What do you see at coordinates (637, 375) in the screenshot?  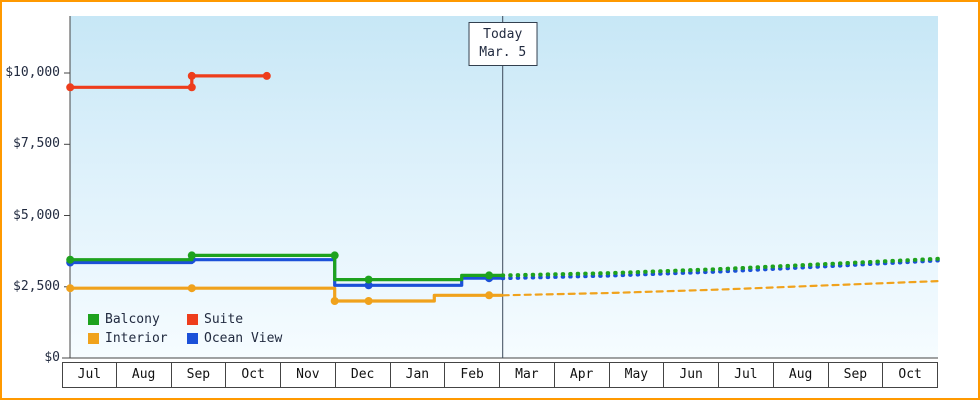 I see `month-cell: May` at bounding box center [637, 375].